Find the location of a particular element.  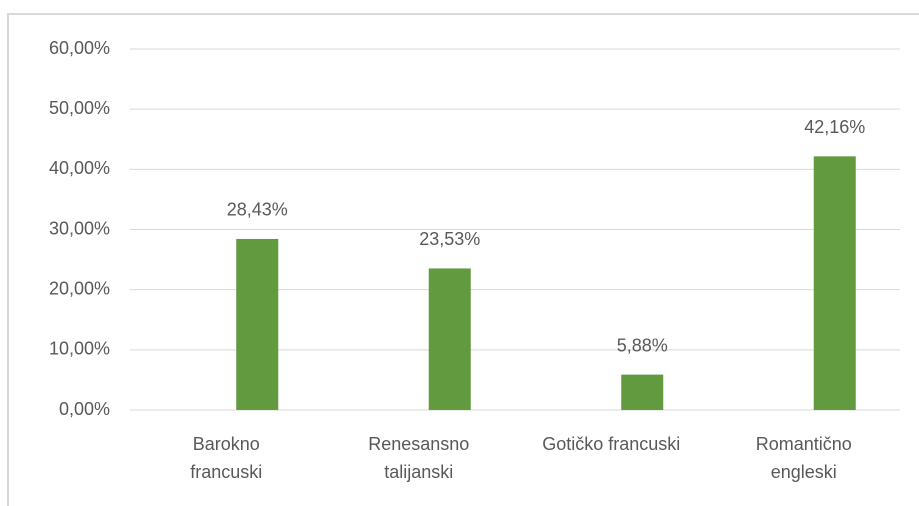

x-tick-label: Renesansno talijanski is located at coordinates (419, 458).